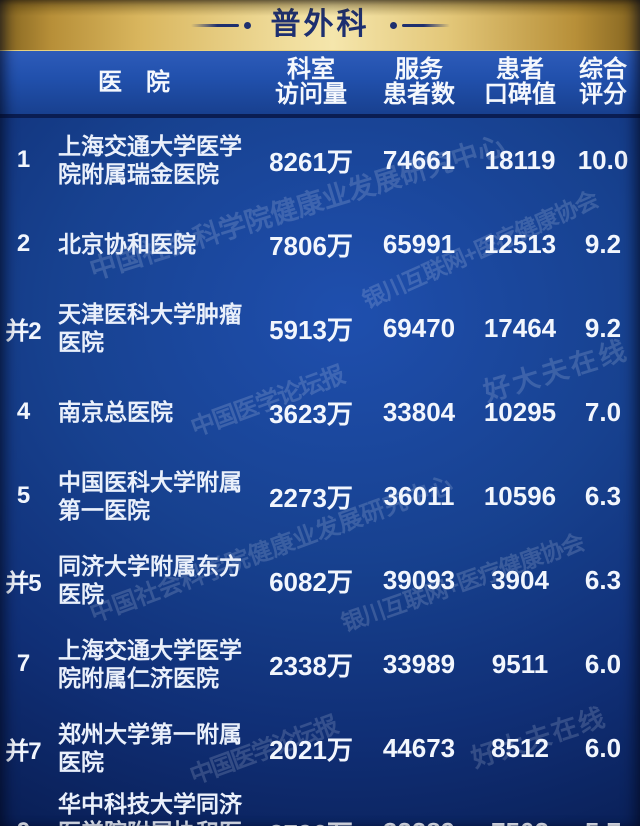  Describe the element at coordinates (520, 327) in the screenshot. I see `reputation-cell: 17464` at that location.